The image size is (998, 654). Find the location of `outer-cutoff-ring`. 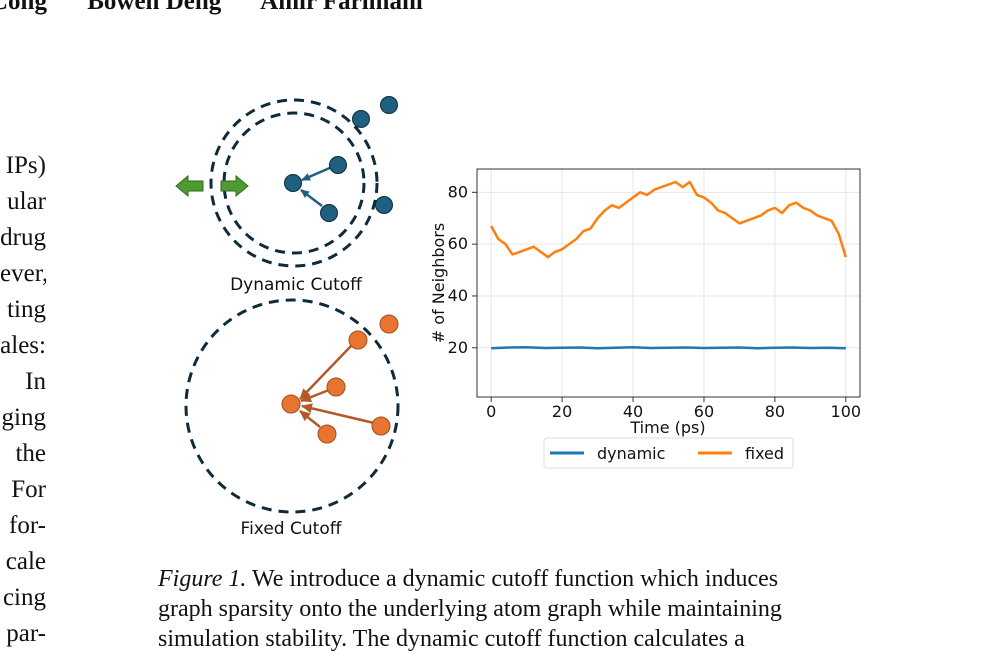

outer-cutoff-ring is located at coordinates (294, 183).